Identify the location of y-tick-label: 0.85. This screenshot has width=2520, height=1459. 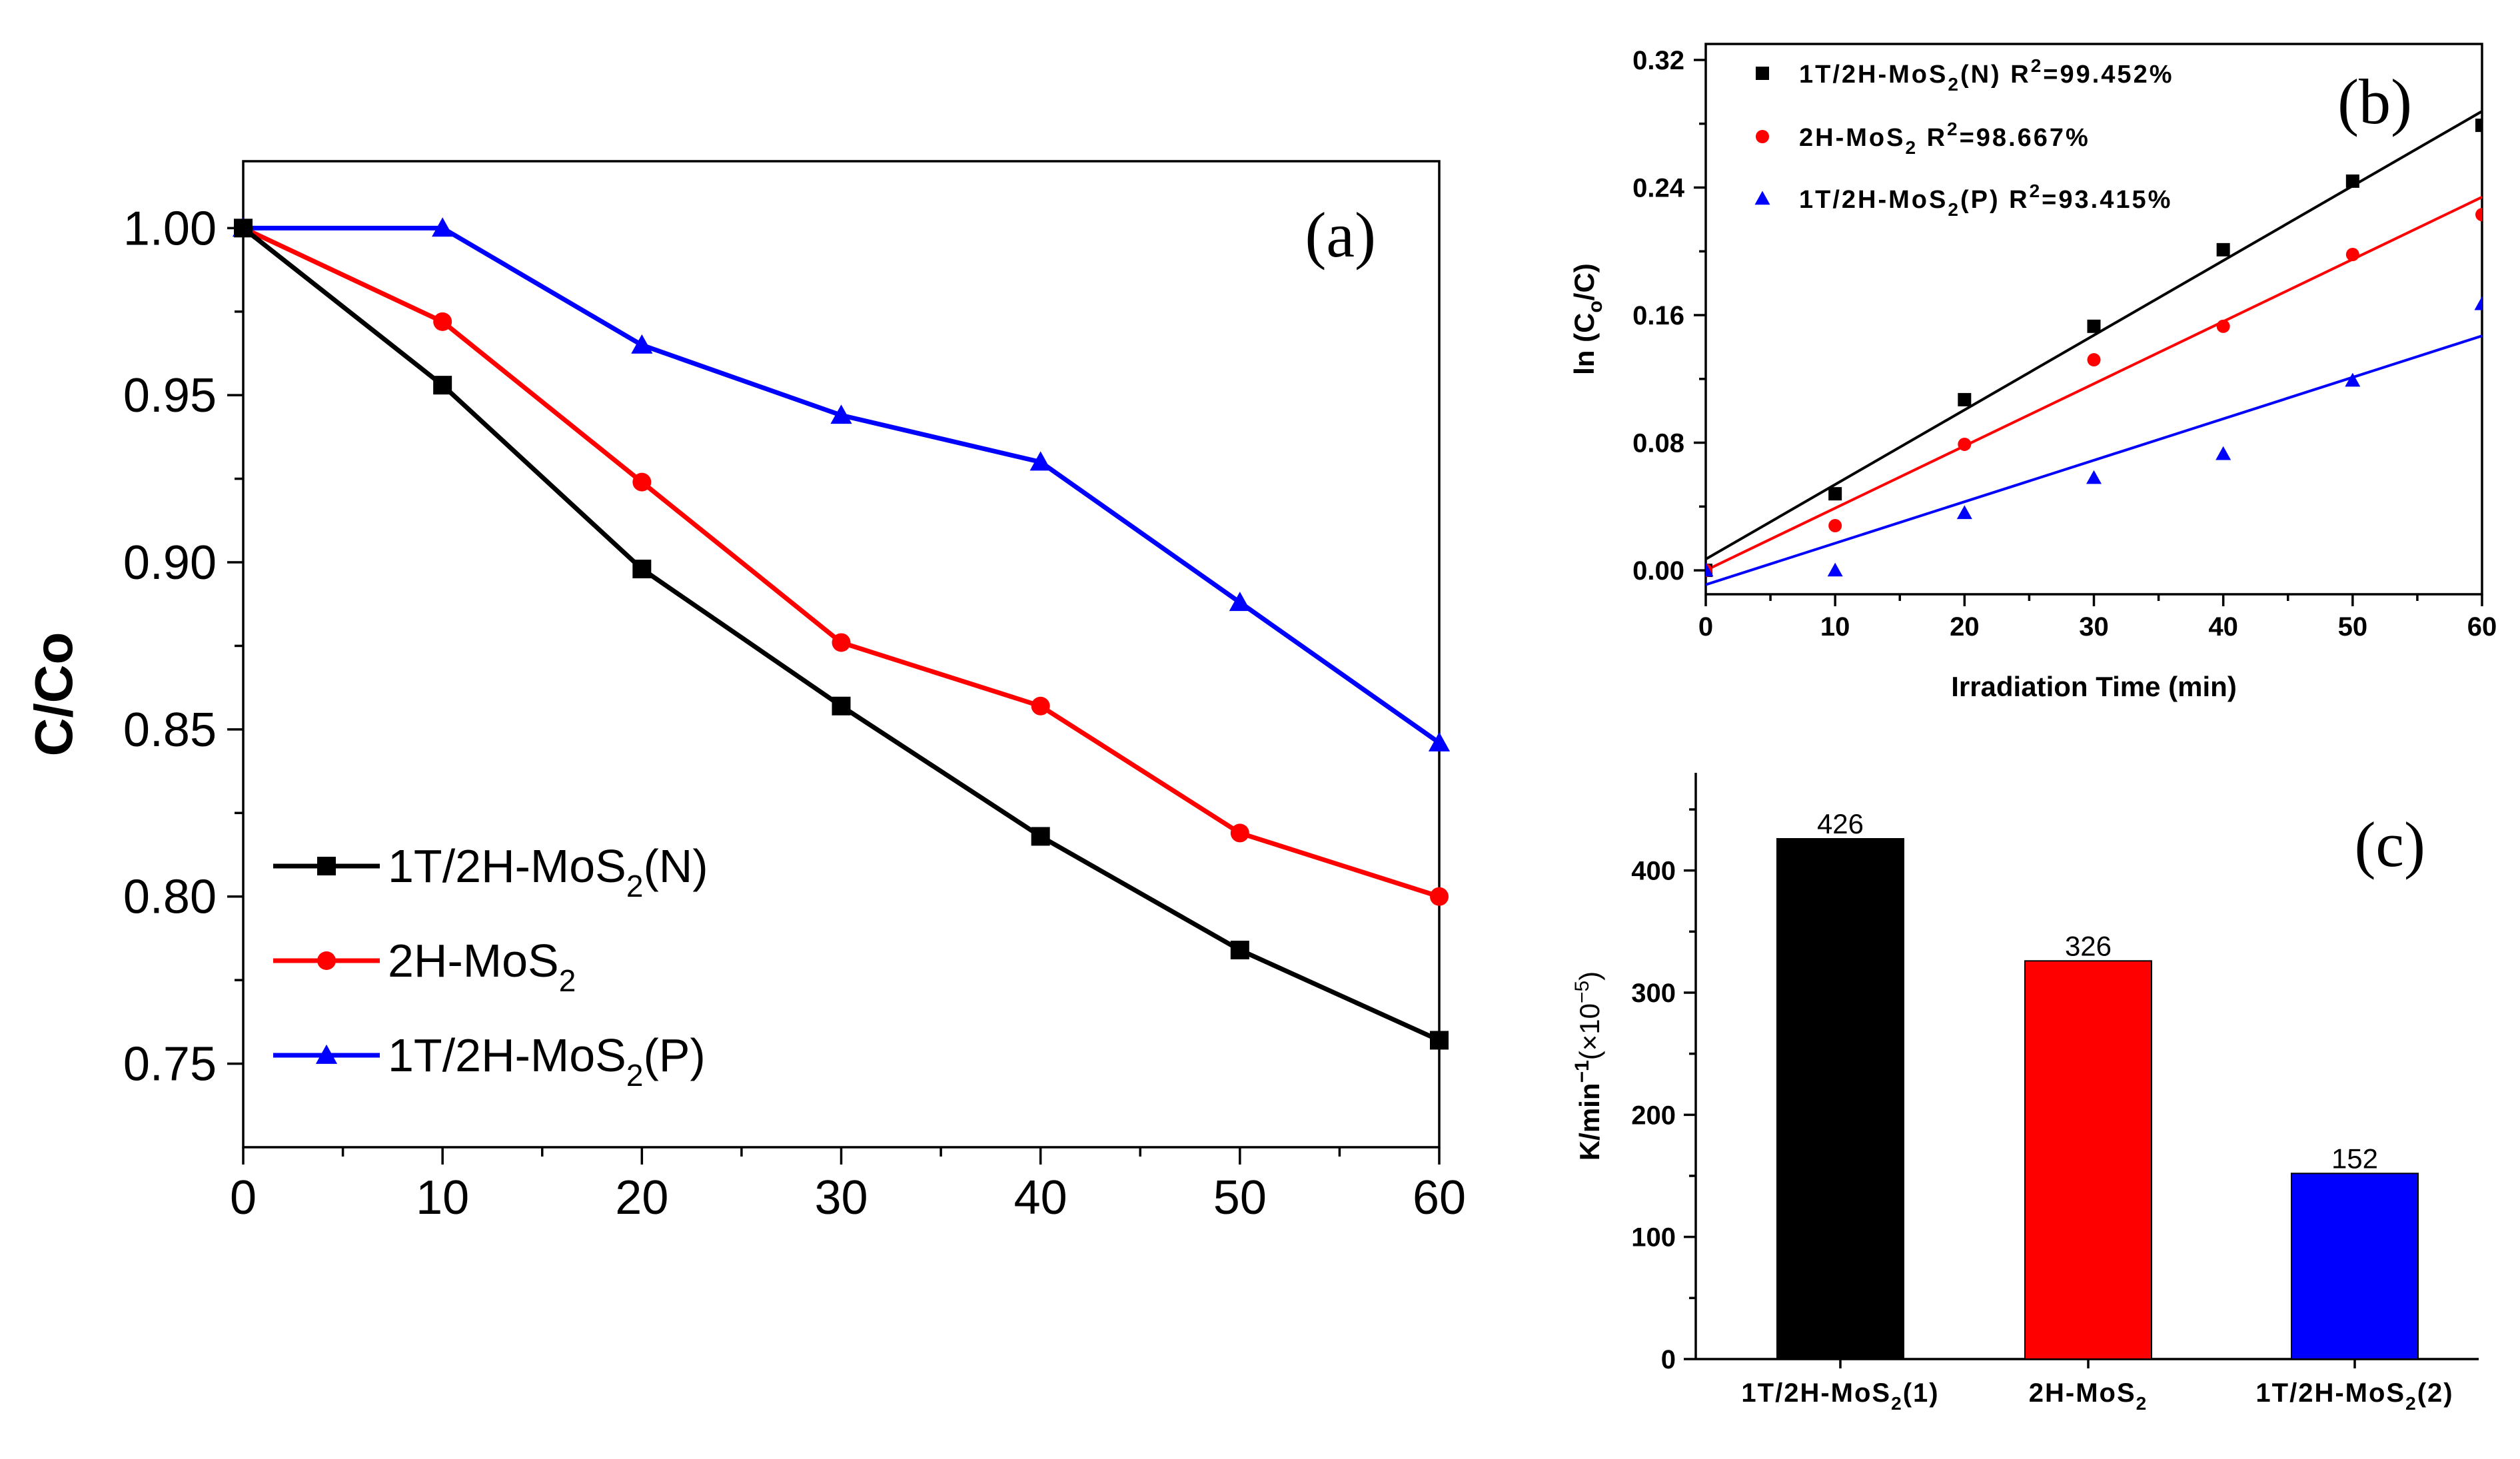
(170, 730).